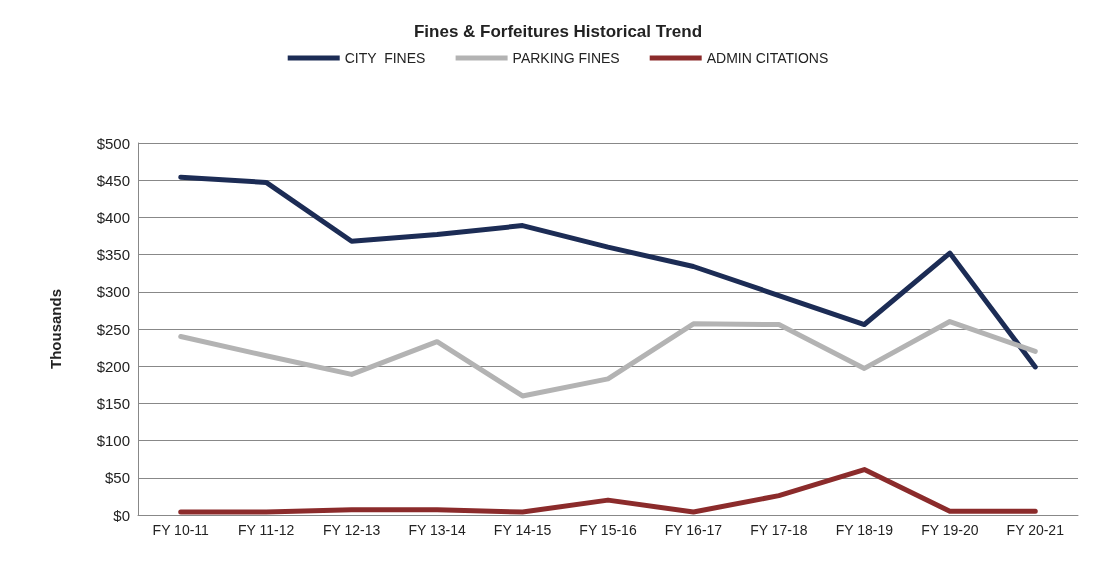 This screenshot has width=1117, height=565. What do you see at coordinates (1035, 530) in the screenshot?
I see `x-tick-label: FY 20-21` at bounding box center [1035, 530].